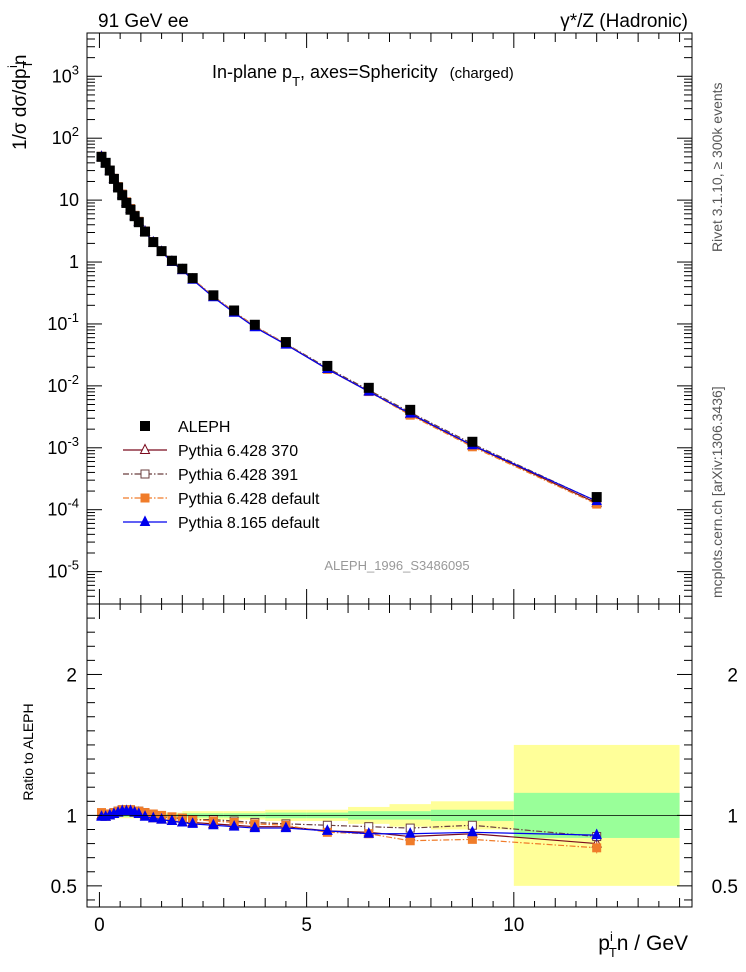 This screenshot has height=972, width=746. Describe the element at coordinates (513, 925) in the screenshot. I see `x-tick-label: 10` at that location.